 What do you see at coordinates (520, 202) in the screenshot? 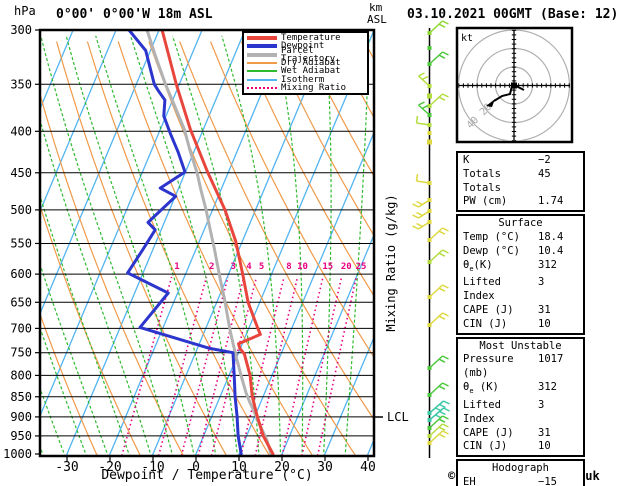
I see `table-row: PW (cm) 1.74` at bounding box center [520, 202].